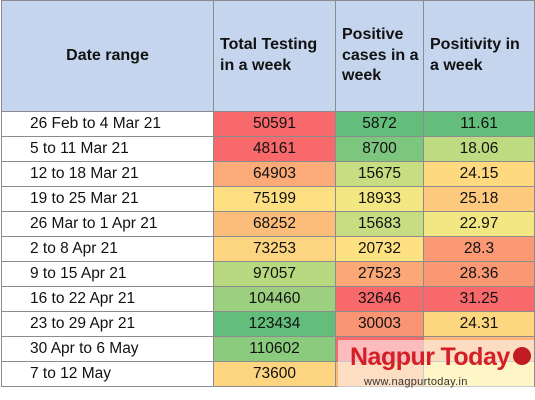 The image size is (535, 400). I want to click on watermark-brand-first: Nagpur, so click(392, 357).